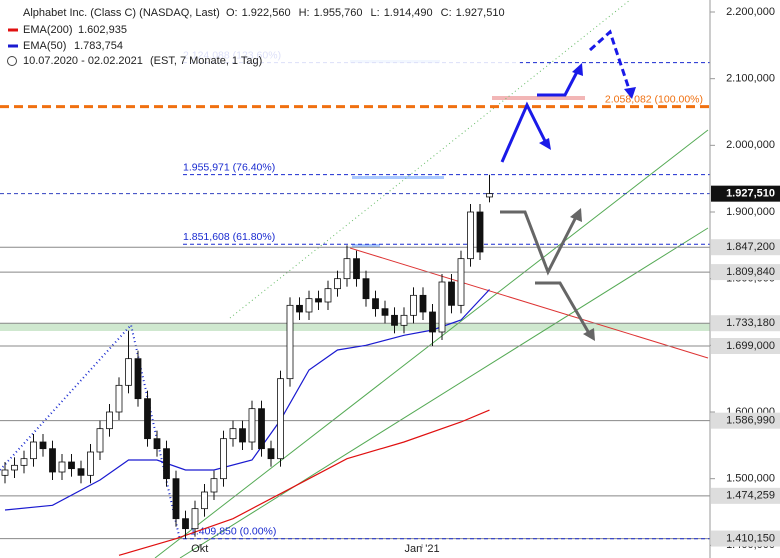  What do you see at coordinates (750, 323) in the screenshot?
I see `price-box-label: 1.733,180` at bounding box center [750, 323].